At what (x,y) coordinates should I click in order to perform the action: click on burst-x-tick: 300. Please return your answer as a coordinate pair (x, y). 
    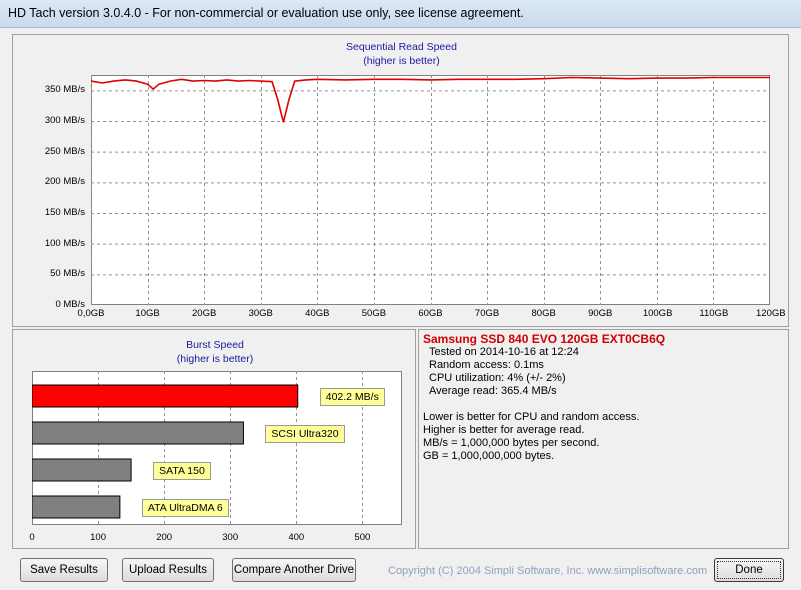
    Looking at the image, I should click on (230, 537).